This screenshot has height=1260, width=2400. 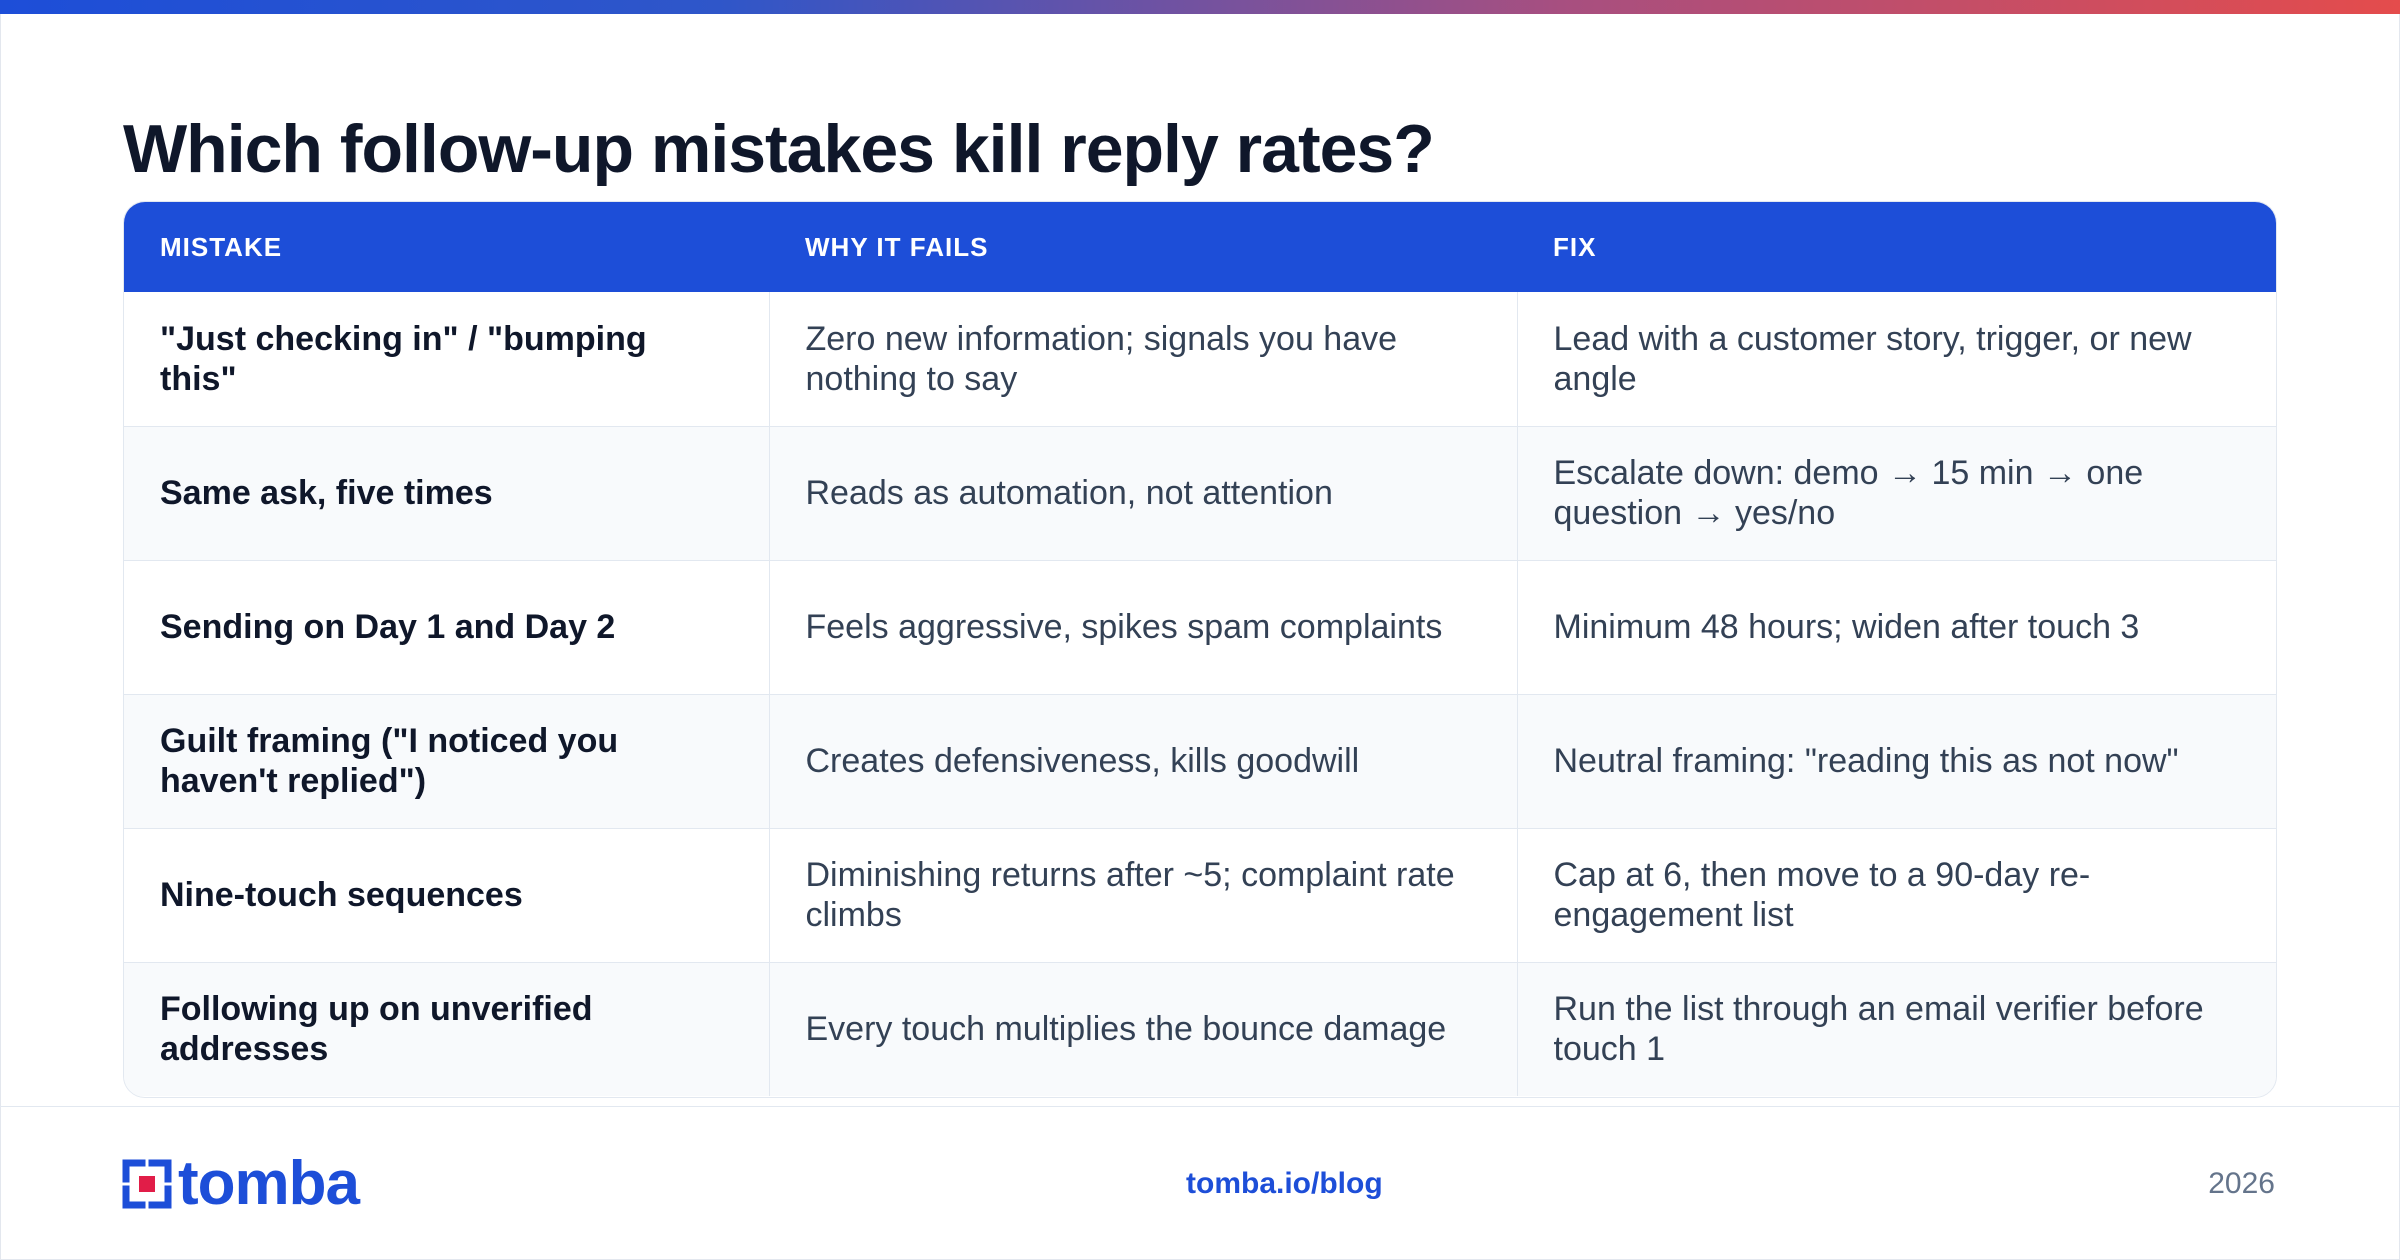 I want to click on gradient-top-bar, so click(x=1200, y=7).